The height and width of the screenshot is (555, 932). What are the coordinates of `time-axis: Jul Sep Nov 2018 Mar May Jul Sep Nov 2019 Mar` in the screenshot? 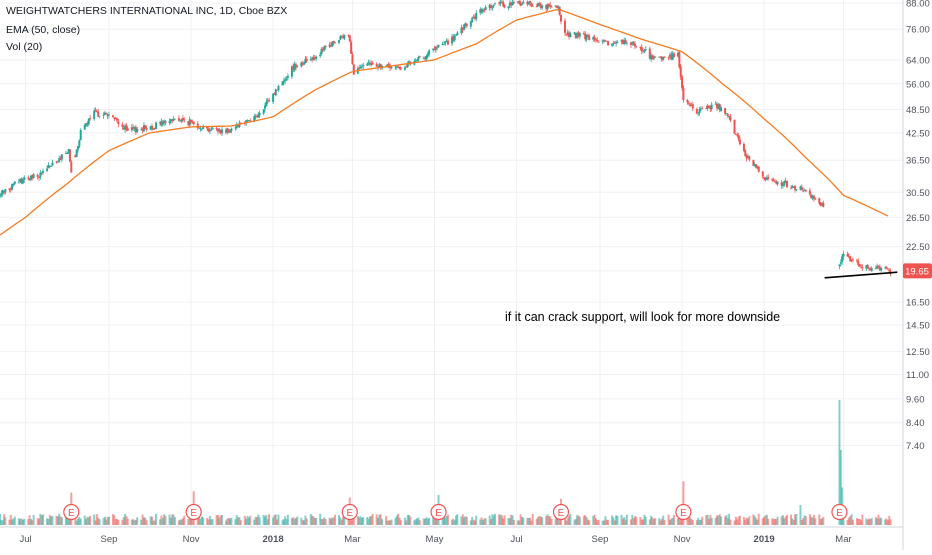 It's located at (435, 539).